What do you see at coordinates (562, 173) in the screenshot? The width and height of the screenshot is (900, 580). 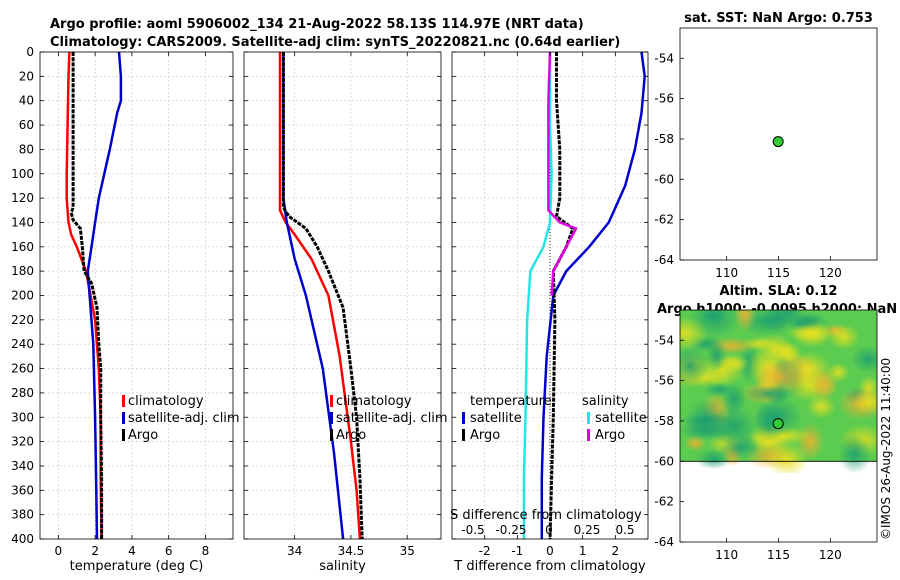 I see `series-line-s-argo` at bounding box center [562, 173].